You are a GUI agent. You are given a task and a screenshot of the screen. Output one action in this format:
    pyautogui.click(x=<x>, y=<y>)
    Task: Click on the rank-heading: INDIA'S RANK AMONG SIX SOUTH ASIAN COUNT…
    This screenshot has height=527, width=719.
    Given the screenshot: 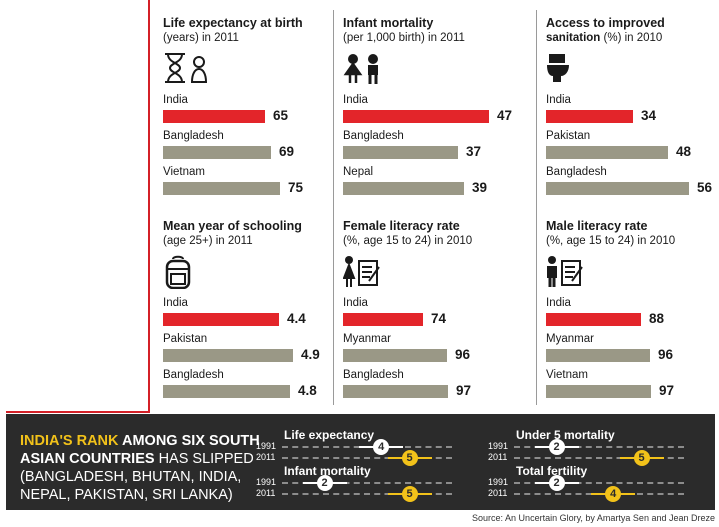 What is the action you would take?
    pyautogui.click(x=145, y=468)
    